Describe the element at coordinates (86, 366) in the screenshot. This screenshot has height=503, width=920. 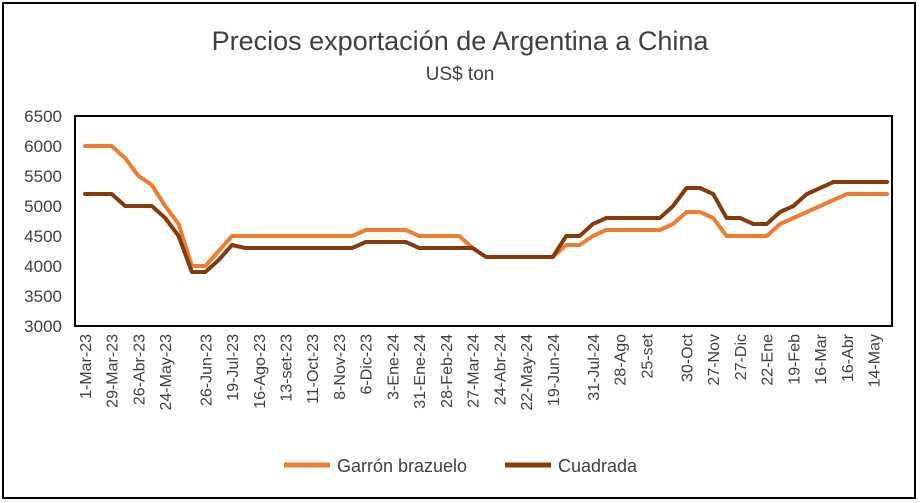
I see `x-tick-label: 1-Mar-23` at that location.